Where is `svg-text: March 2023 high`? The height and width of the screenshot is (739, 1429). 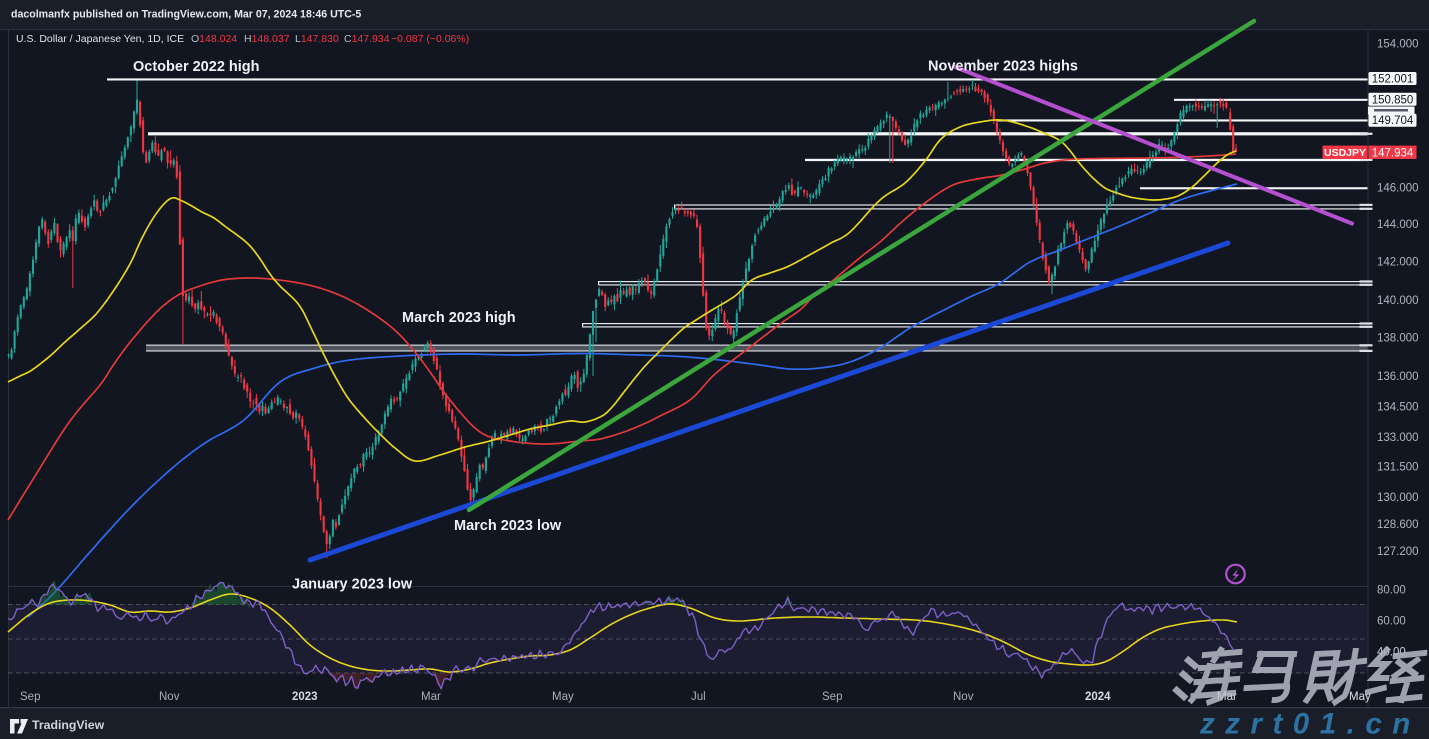
svg-text: March 2023 high is located at coordinates (459, 318).